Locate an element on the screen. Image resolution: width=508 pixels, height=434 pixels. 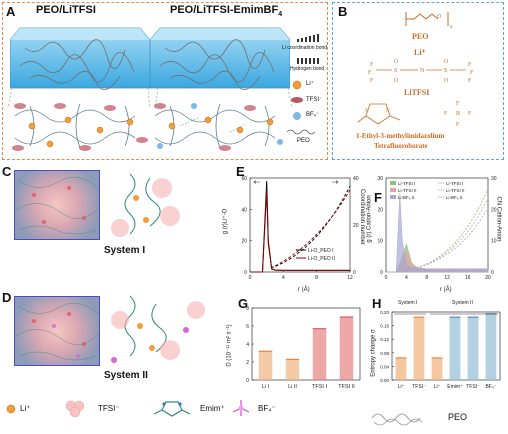
legend-hydrogen-bond: Hydrogen bond is located at coordinates (307, 69).